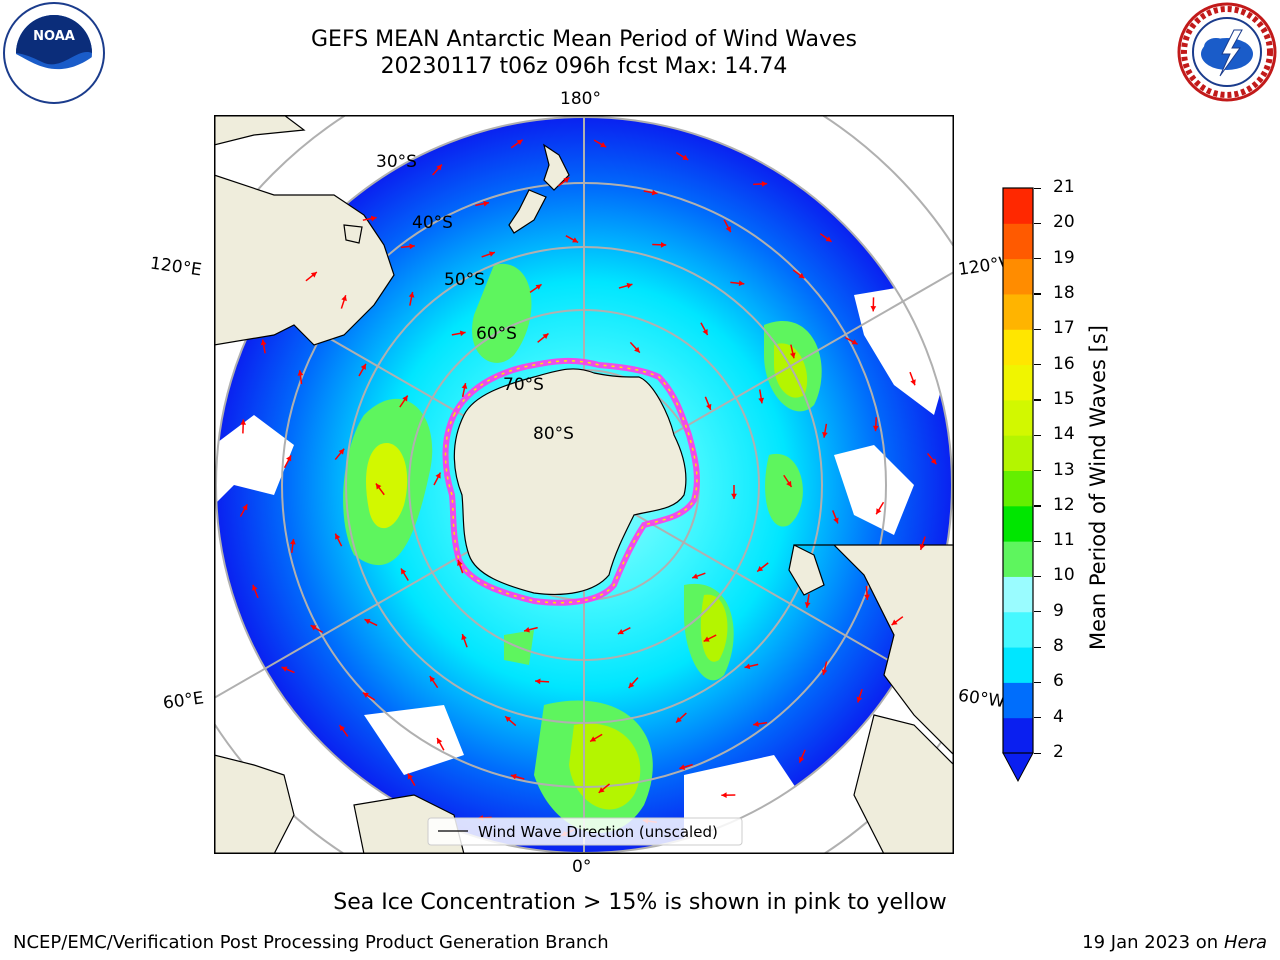 The width and height of the screenshot is (1280, 960). What do you see at coordinates (556, 167) in the screenshot?
I see `new-zealand-north` at bounding box center [556, 167].